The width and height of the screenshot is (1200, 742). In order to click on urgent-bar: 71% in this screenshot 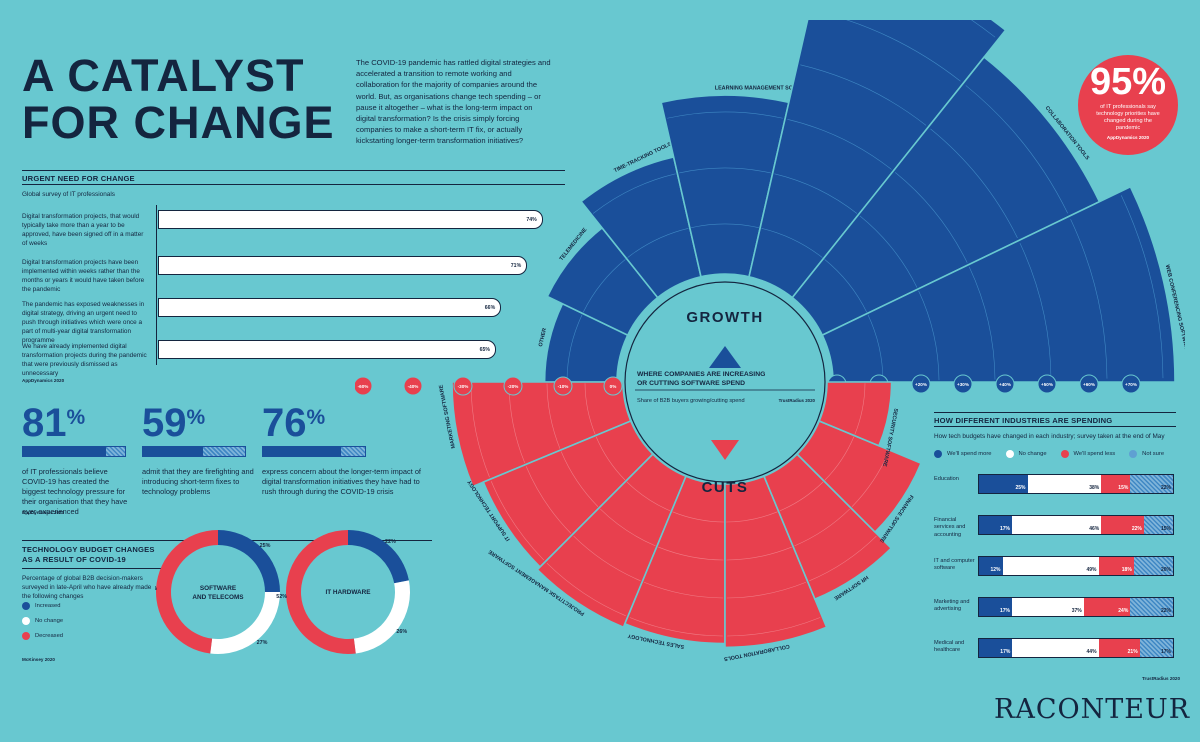, I will do `click(343, 265)`.